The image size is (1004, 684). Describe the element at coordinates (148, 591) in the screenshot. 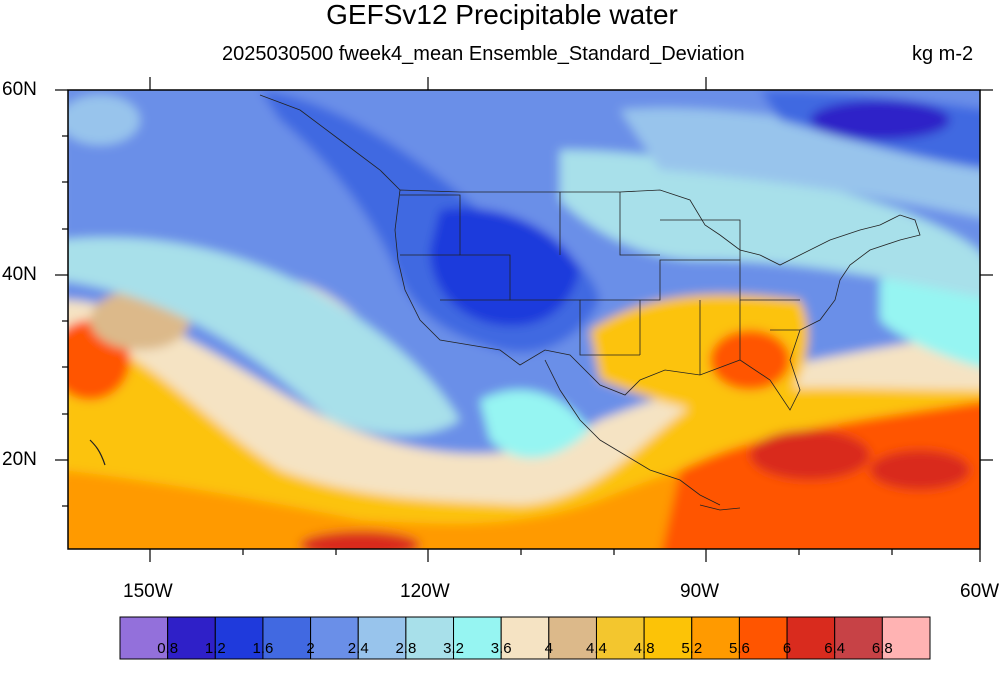

I see `lon-label-150w: 150W` at that location.